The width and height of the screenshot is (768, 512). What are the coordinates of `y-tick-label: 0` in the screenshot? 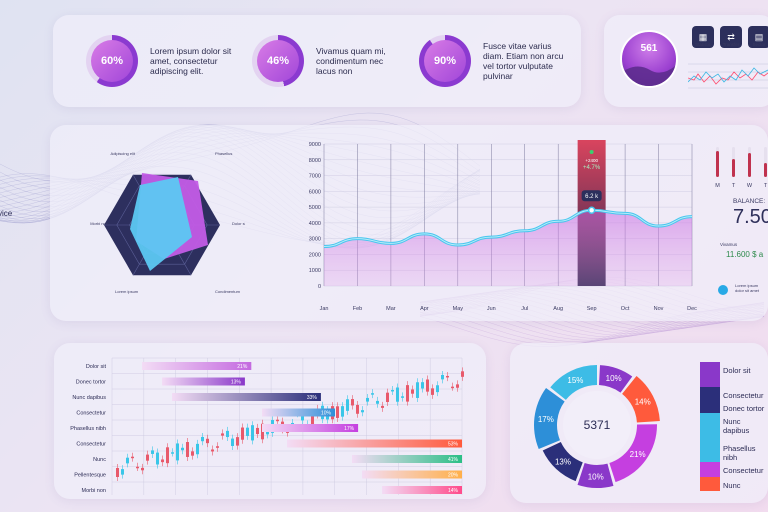 It's located at (319, 287).